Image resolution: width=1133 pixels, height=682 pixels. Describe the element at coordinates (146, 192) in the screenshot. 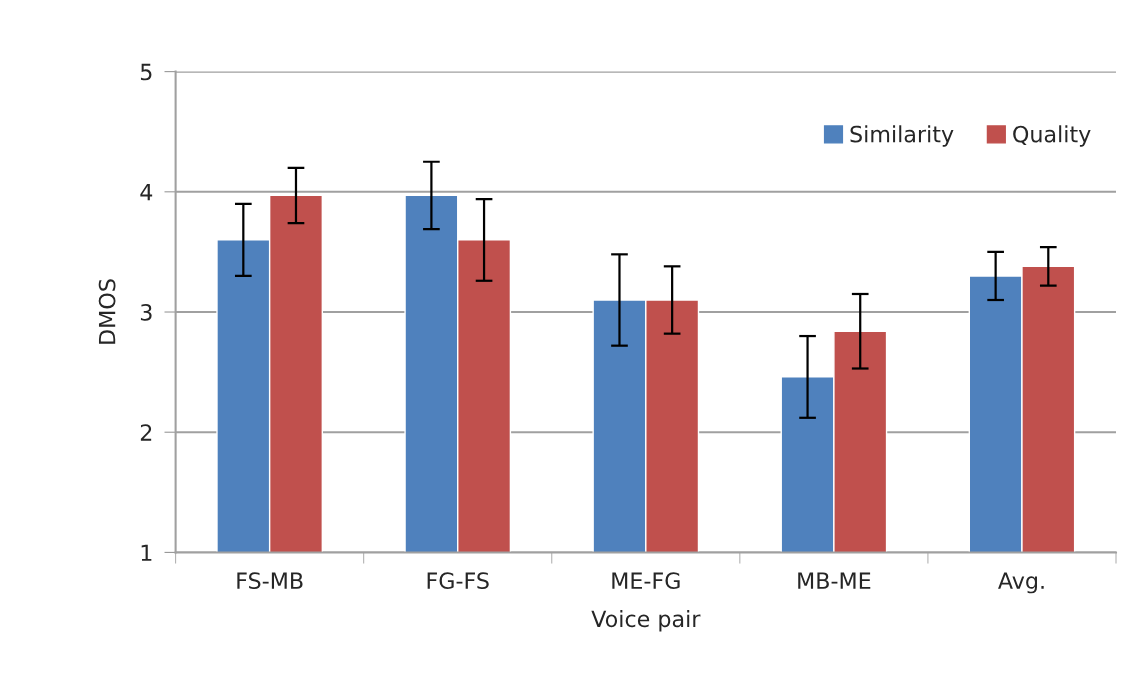

I see `y-tick-label: 4` at that location.